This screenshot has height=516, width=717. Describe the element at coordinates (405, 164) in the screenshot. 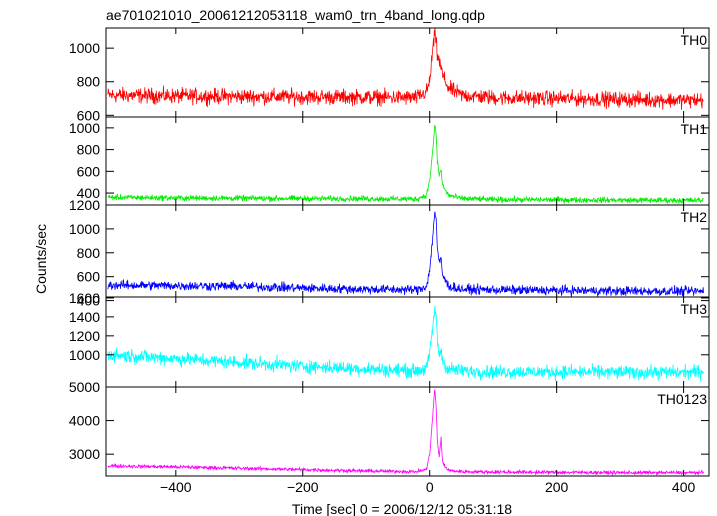

I see `series-line-th1` at that location.